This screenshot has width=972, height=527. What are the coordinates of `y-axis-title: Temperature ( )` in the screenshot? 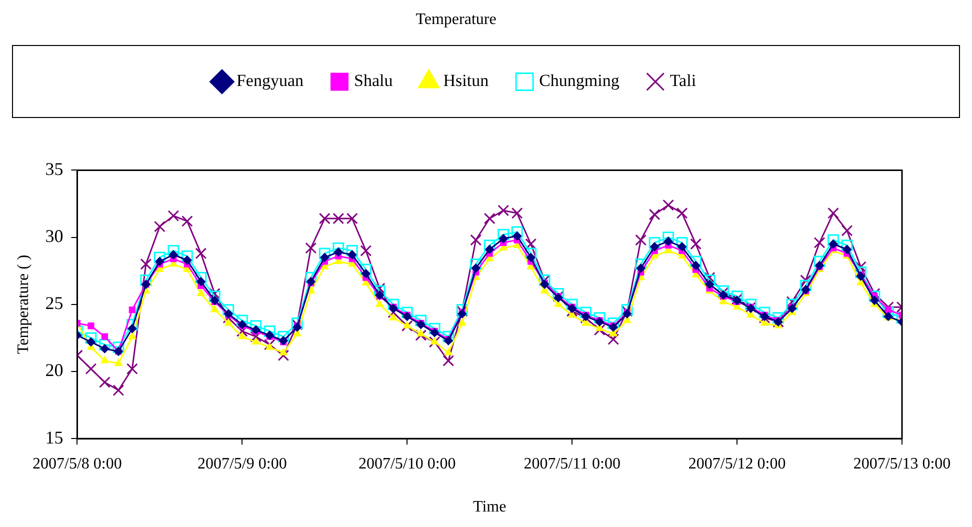 It's located at (23, 304).